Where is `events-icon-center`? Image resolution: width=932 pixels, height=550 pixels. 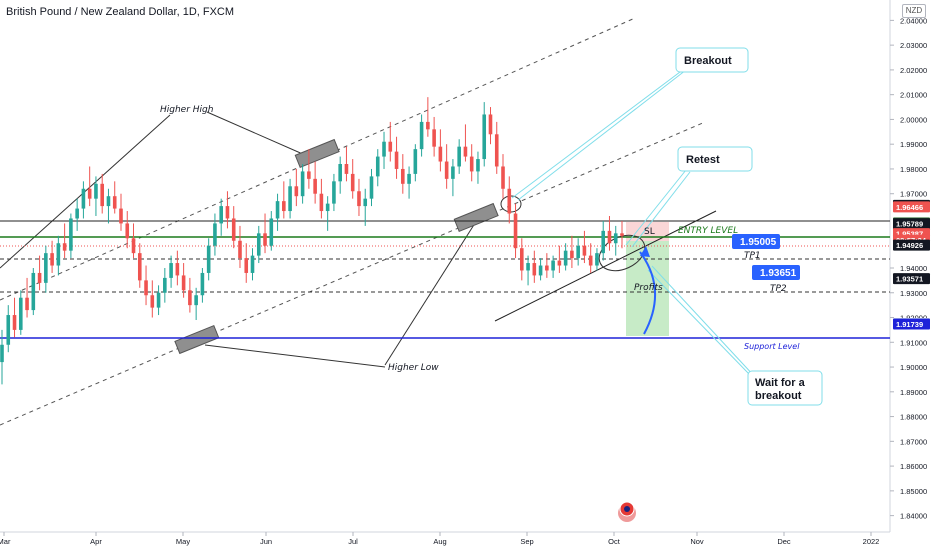
events-icon-center is located at coordinates (627, 509).